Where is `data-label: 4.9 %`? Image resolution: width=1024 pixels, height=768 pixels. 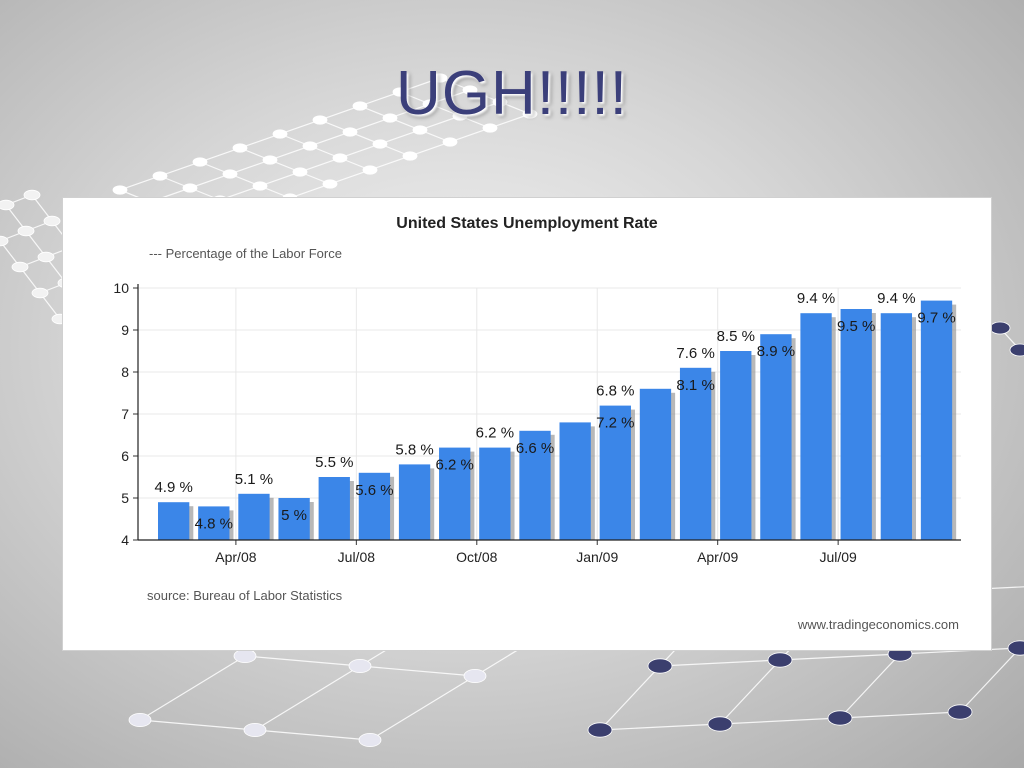 data-label: 4.9 % is located at coordinates (173, 487).